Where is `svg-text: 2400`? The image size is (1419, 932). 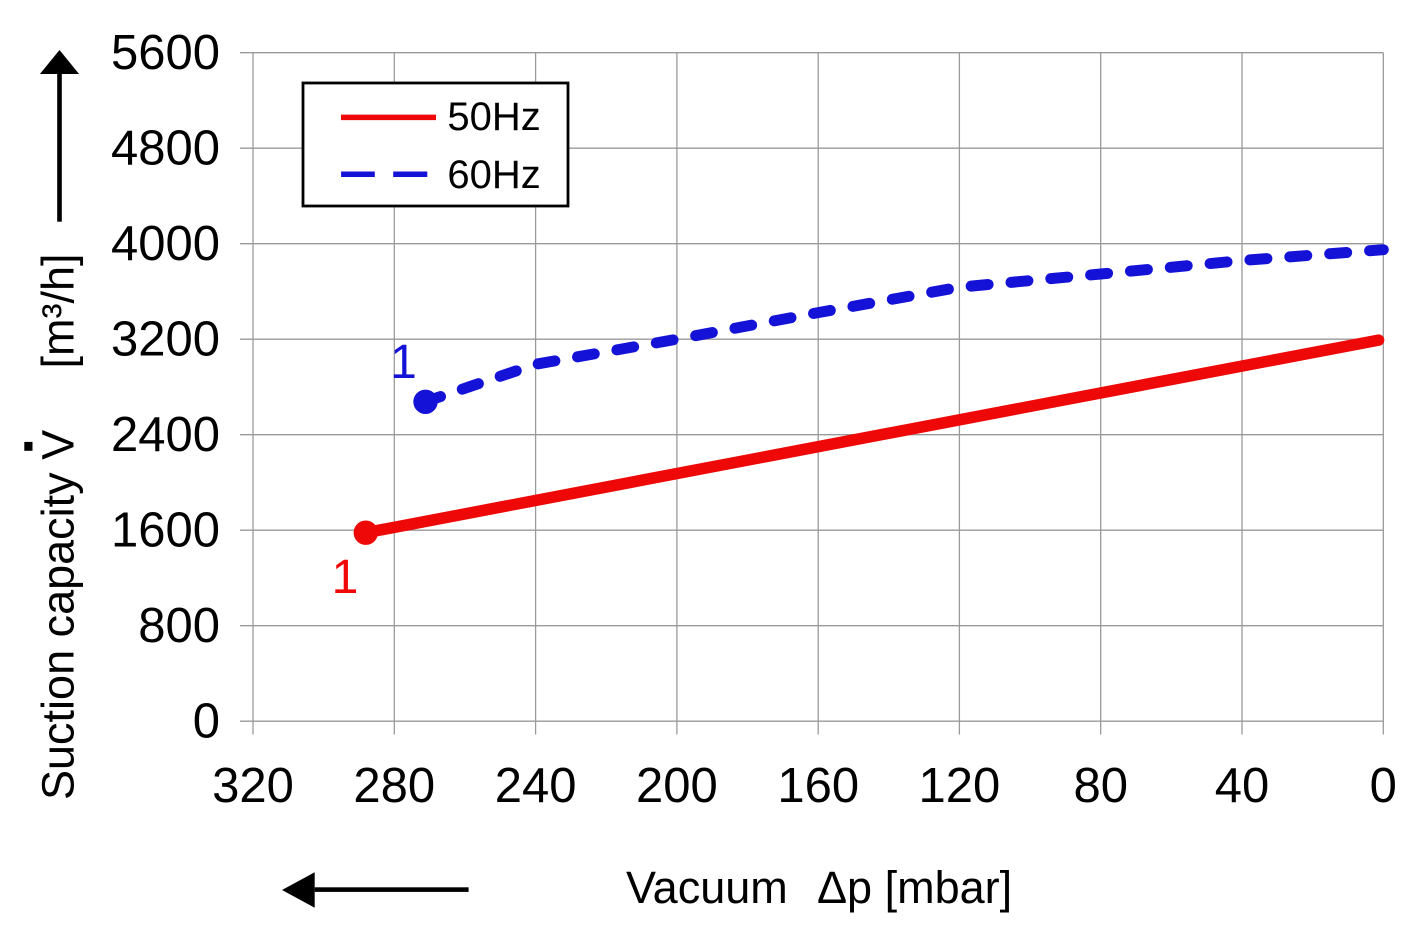
svg-text: 2400 is located at coordinates (165, 435).